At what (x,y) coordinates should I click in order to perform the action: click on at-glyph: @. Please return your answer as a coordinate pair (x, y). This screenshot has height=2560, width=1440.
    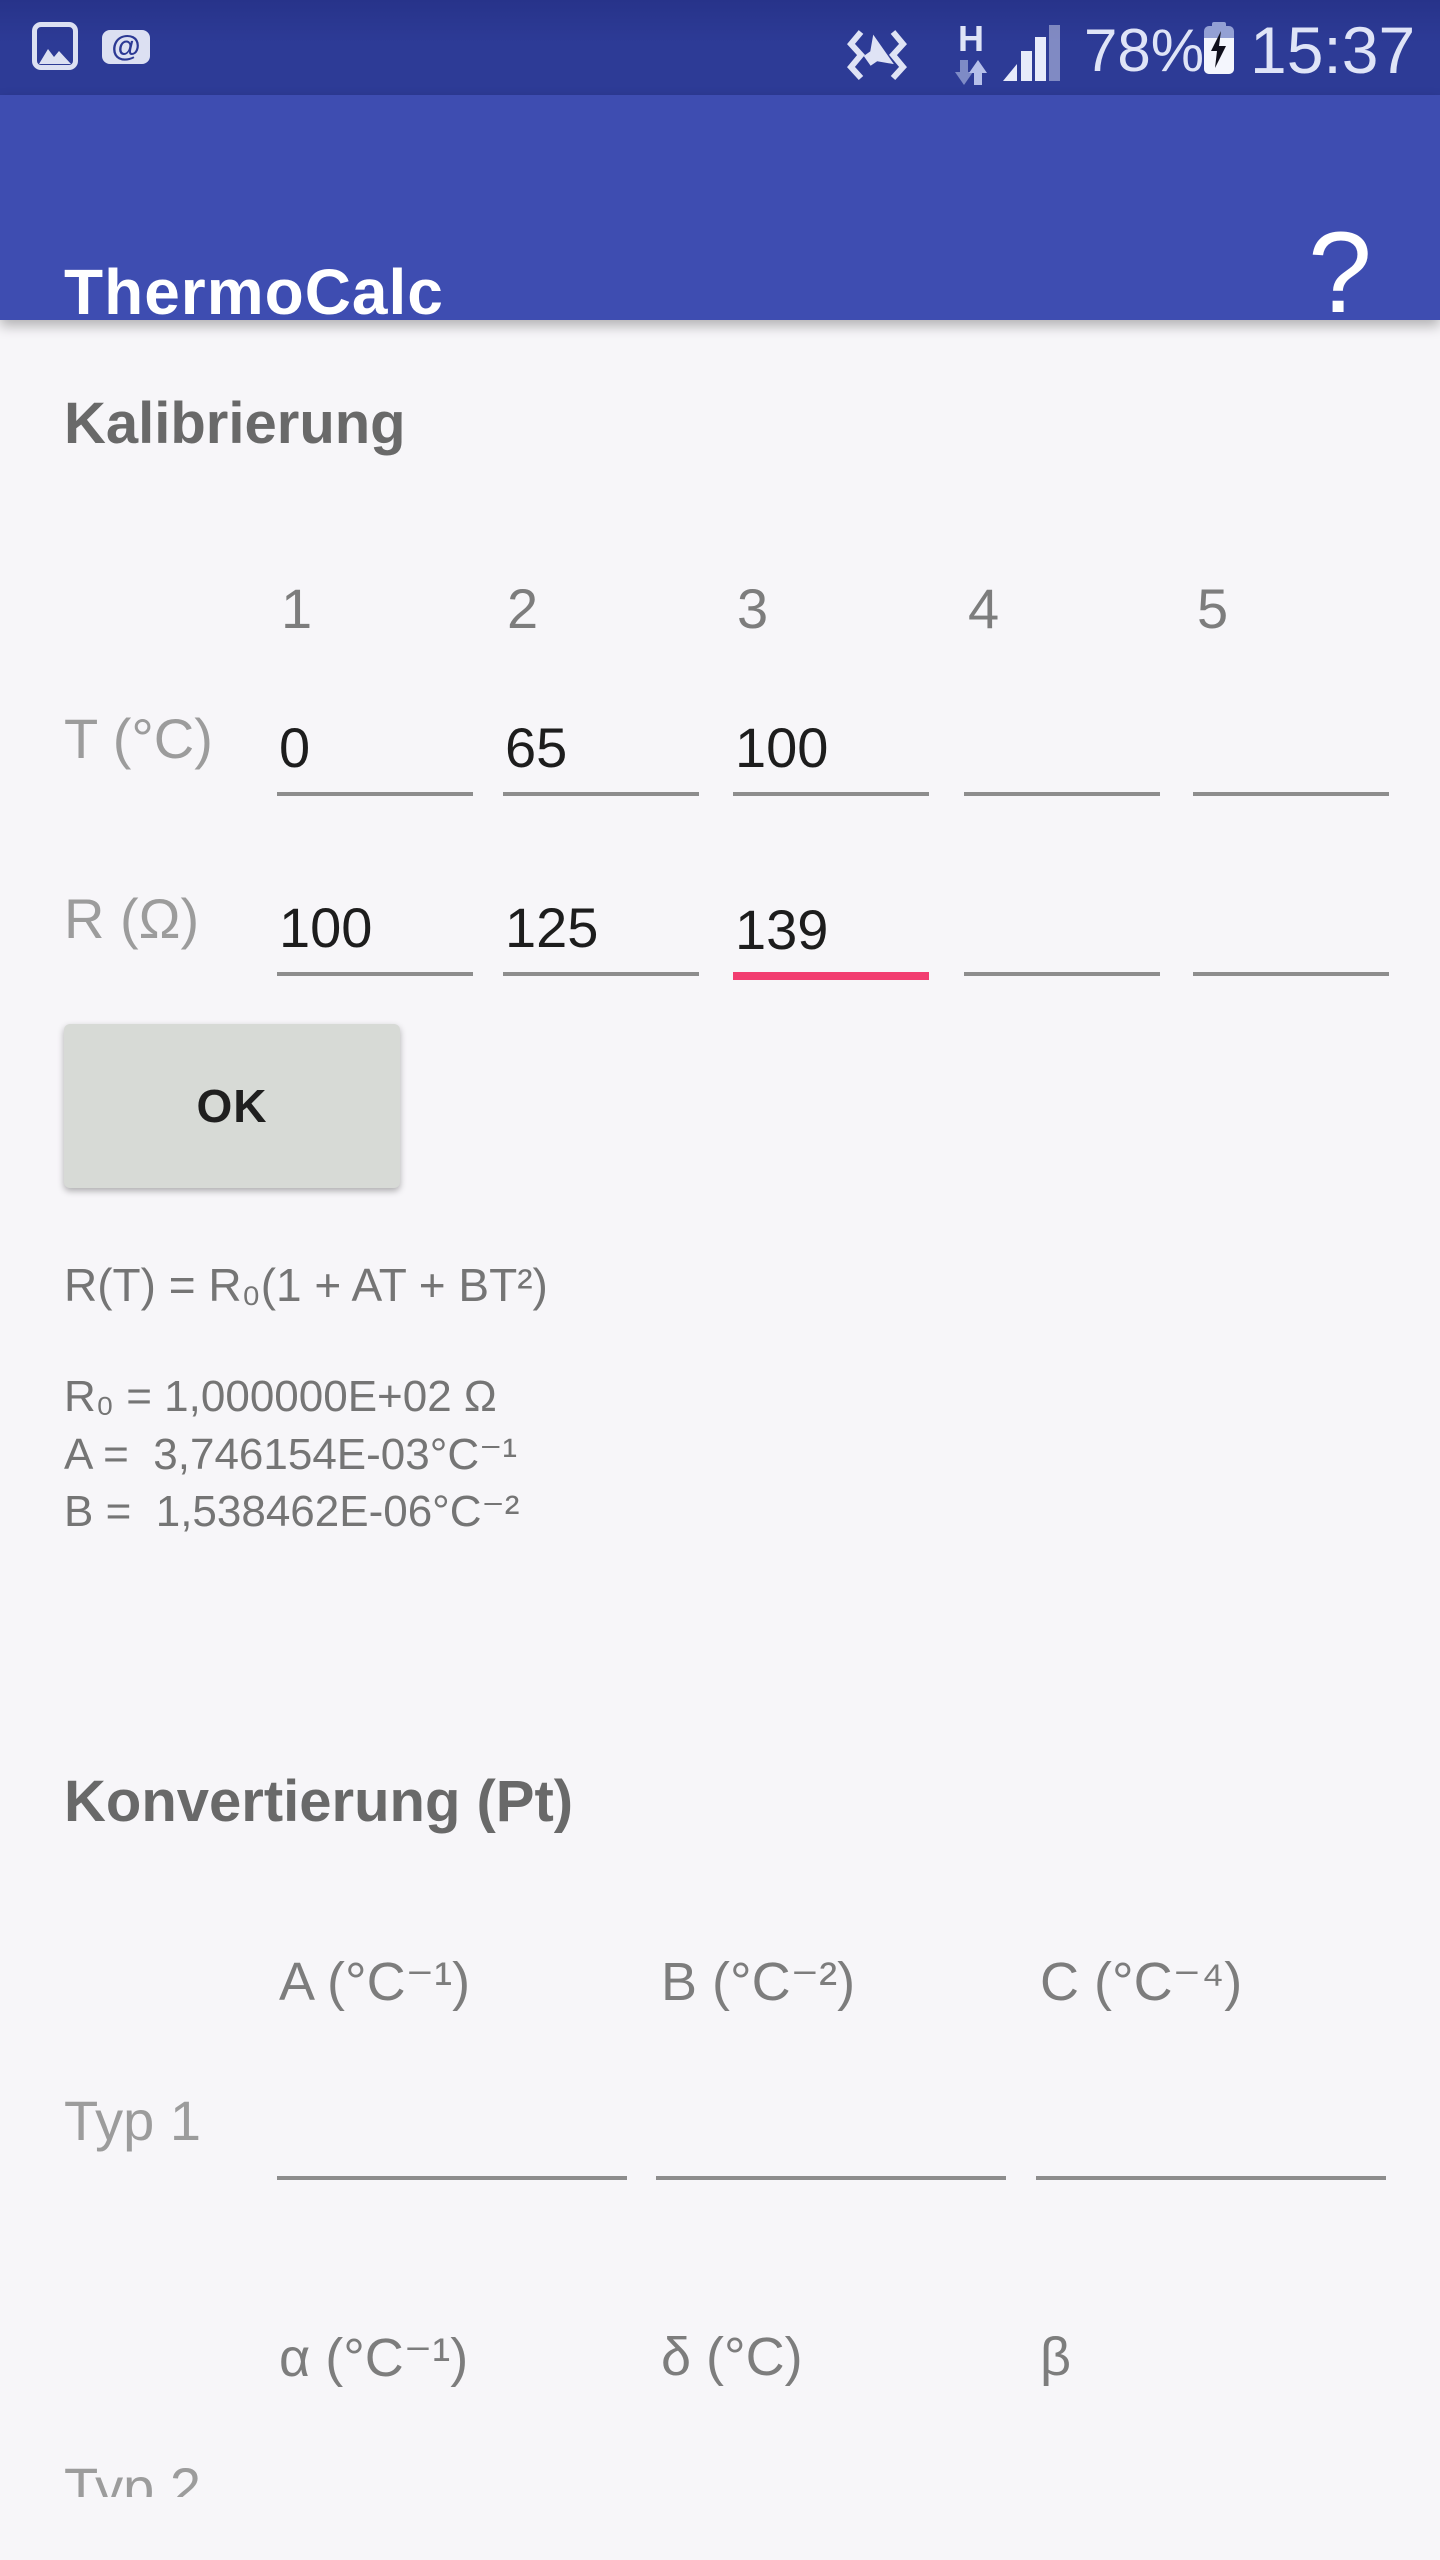
    Looking at the image, I should click on (126, 46).